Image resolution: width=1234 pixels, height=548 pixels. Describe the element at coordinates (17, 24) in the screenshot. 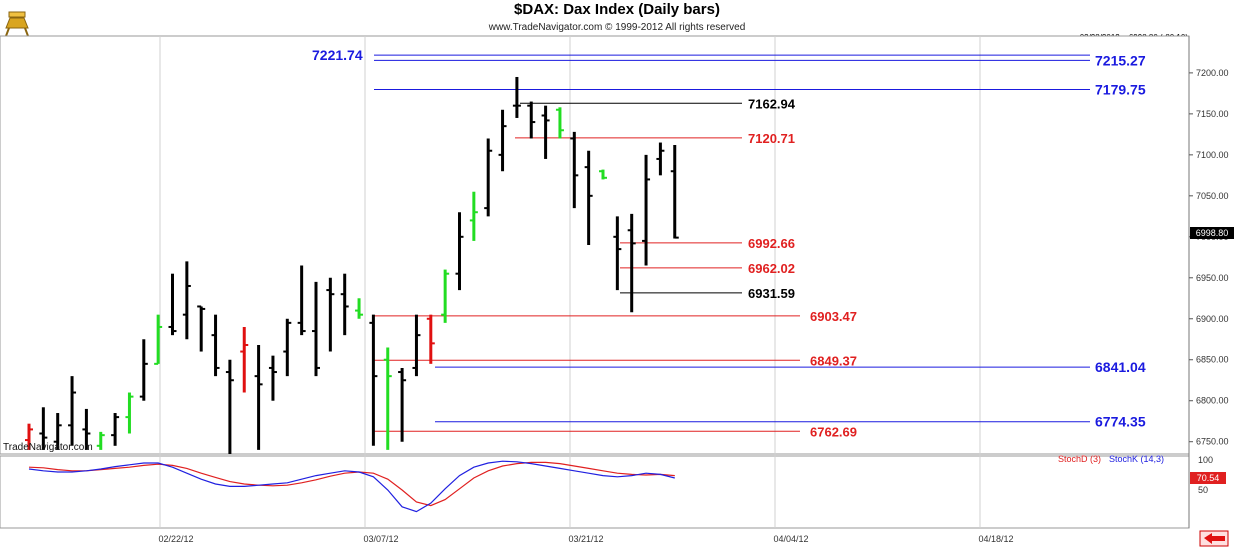

I see `gold-stool-logo` at that location.